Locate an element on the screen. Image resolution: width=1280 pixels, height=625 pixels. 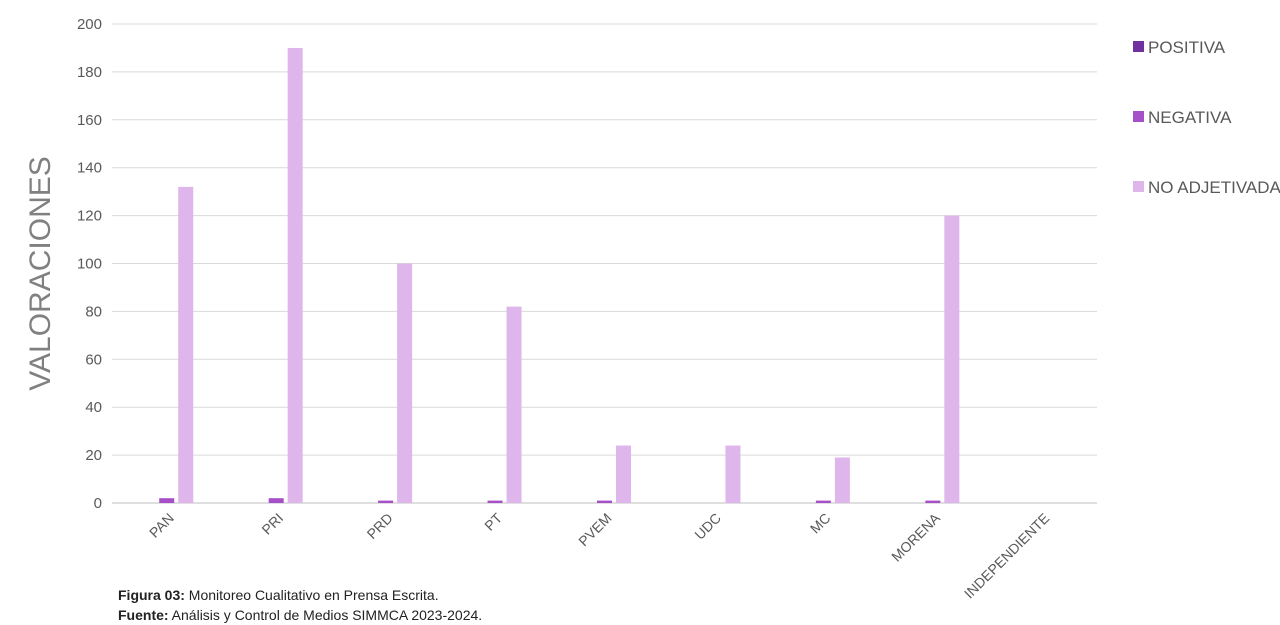
y-tick-label: 80 is located at coordinates (93, 311).